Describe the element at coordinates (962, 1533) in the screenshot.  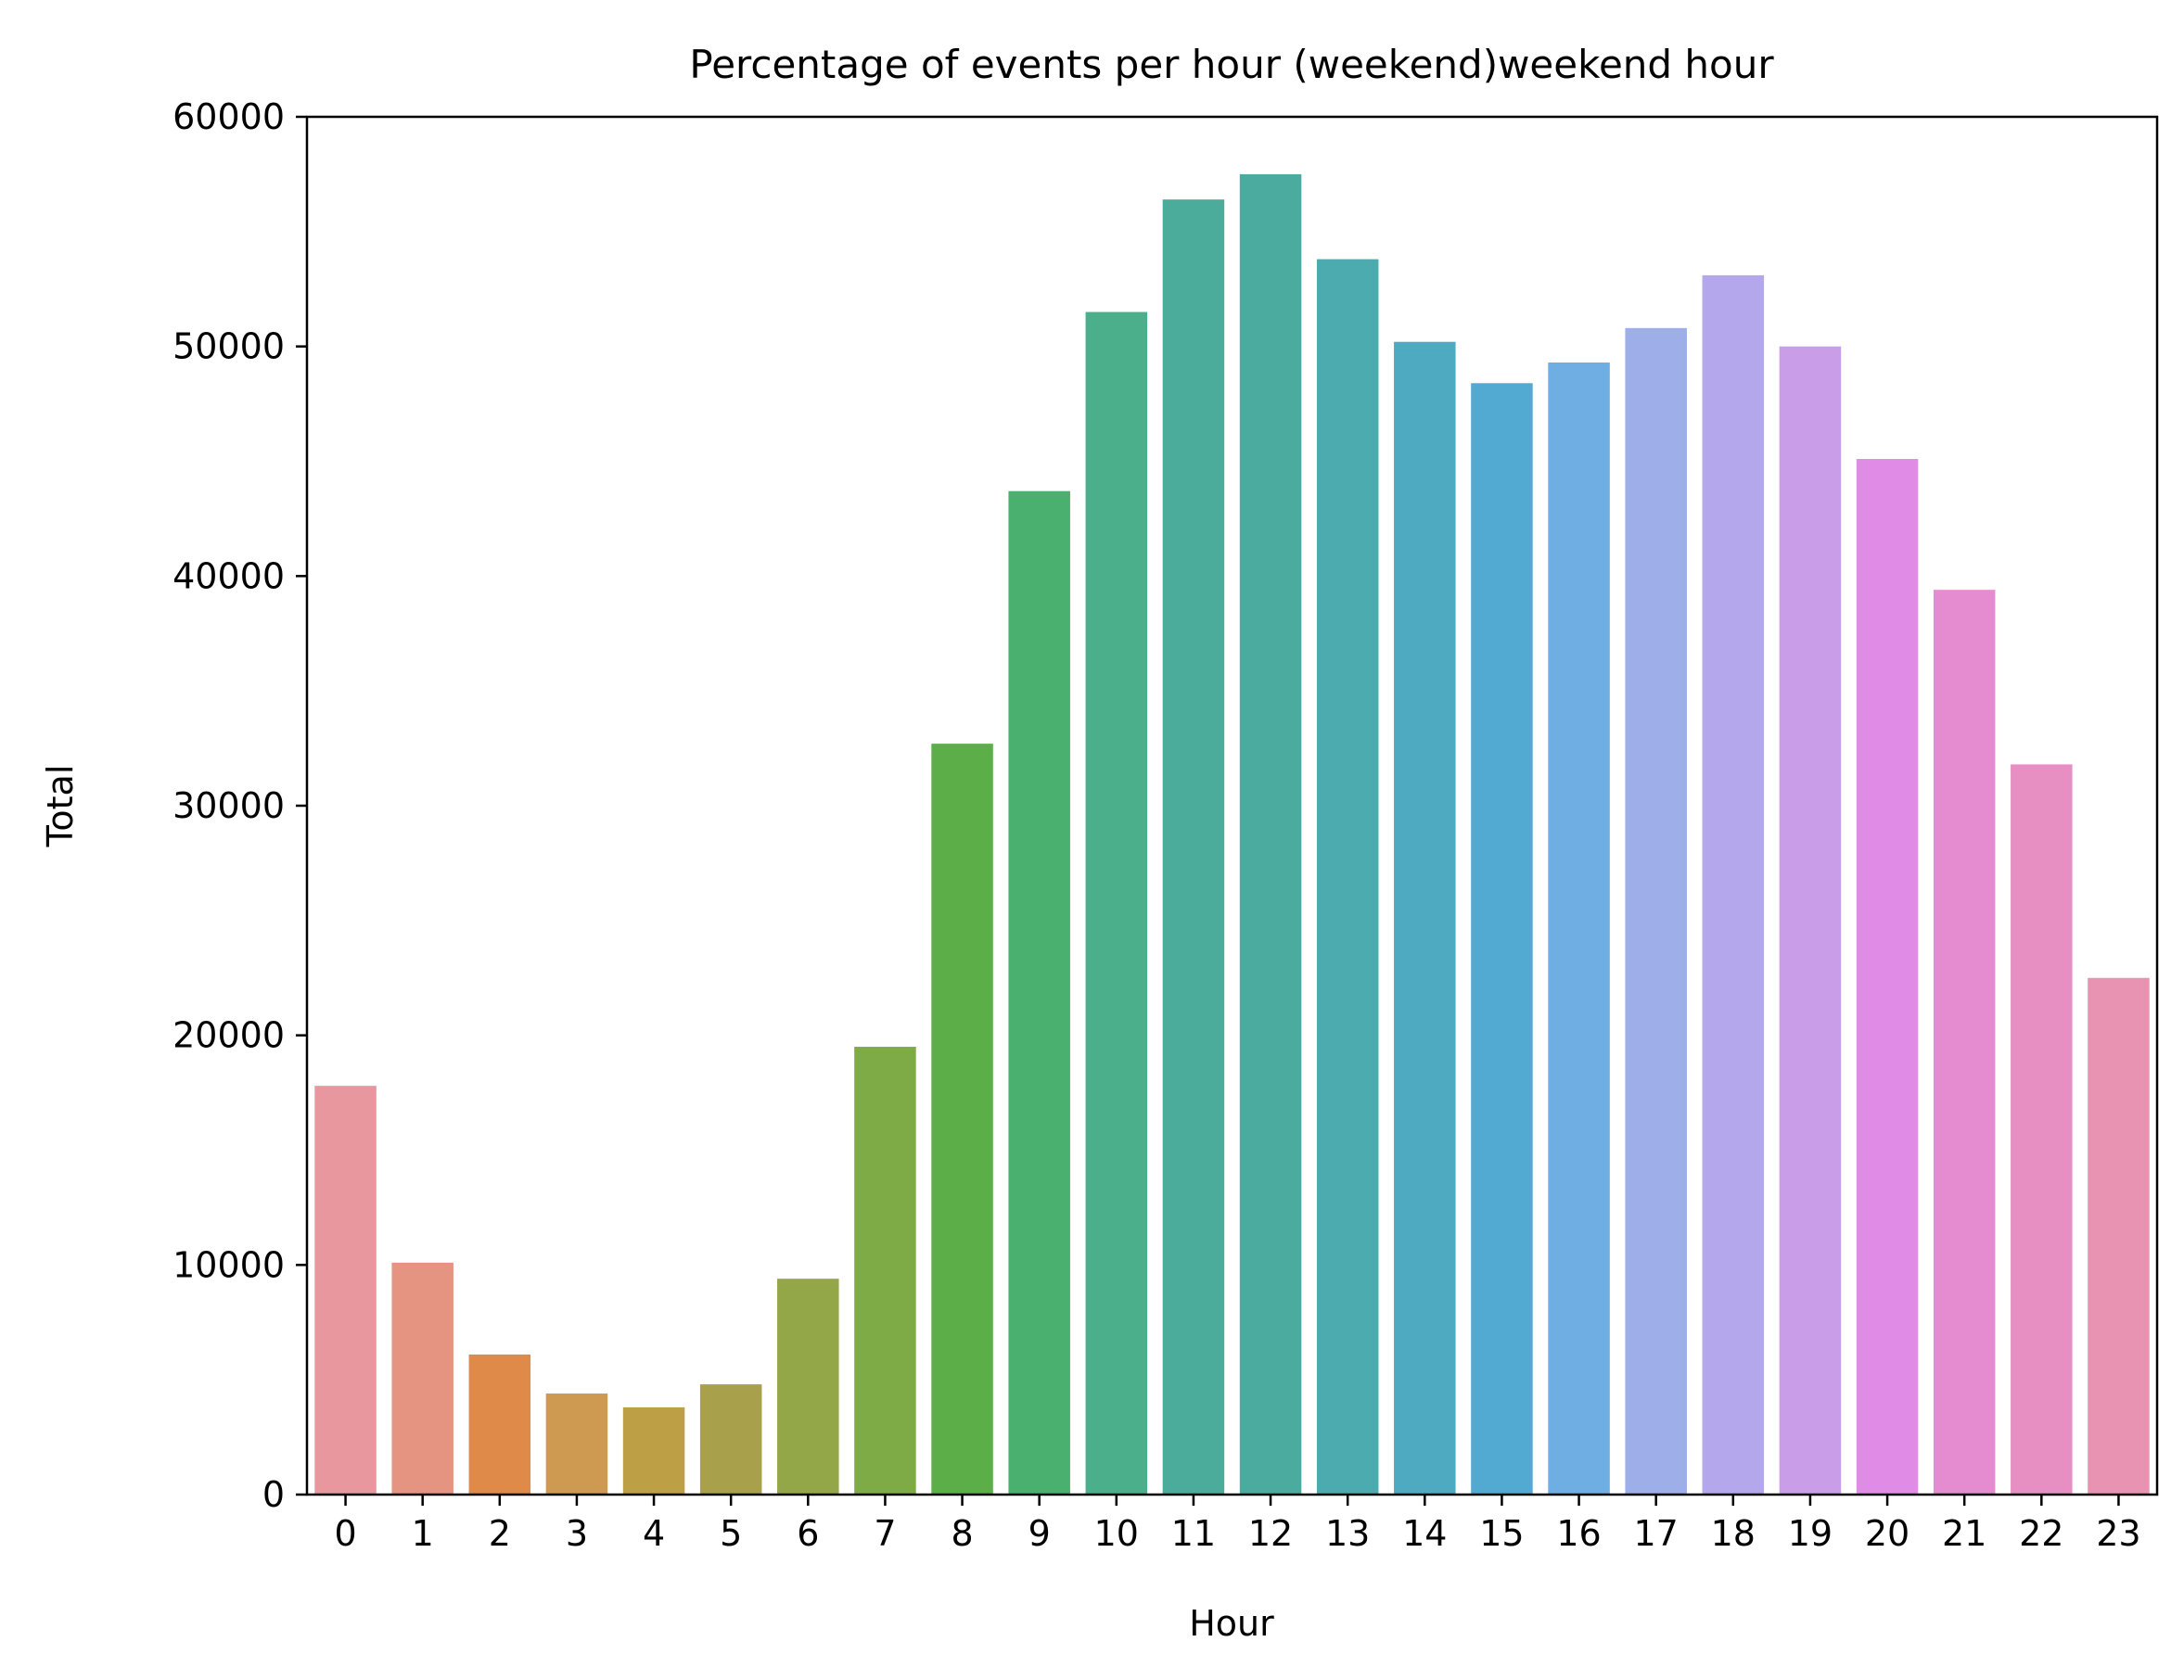
I see `x-tick-label: 8` at that location.